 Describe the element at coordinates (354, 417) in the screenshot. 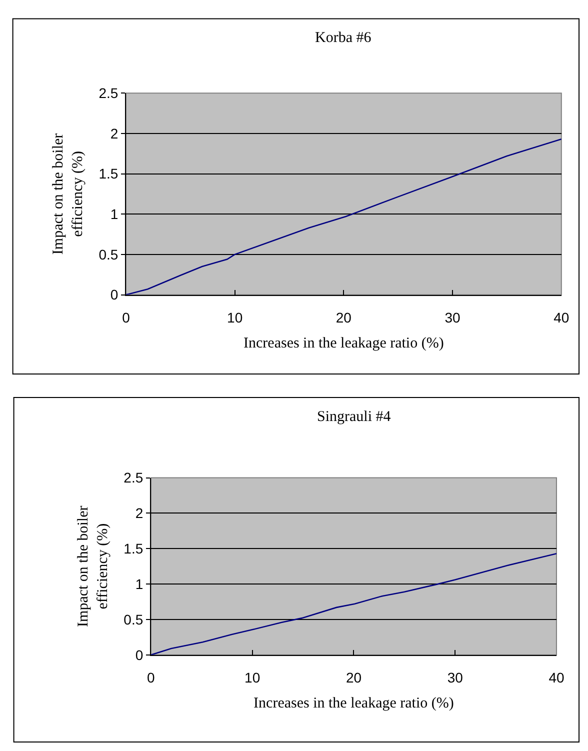

I see `chart-title: Singrauli #4` at that location.